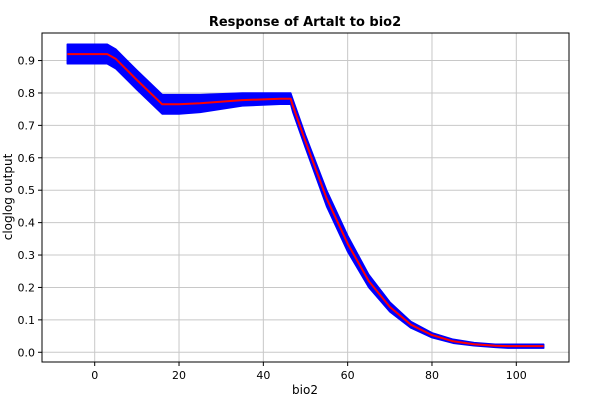 This screenshot has height=400, width=600. I want to click on y-axis-ticks: 0.0 0.1 0.2 0.3 0.4 0.5 0.6 0.7 0.8 0.9, so click(30, 207).